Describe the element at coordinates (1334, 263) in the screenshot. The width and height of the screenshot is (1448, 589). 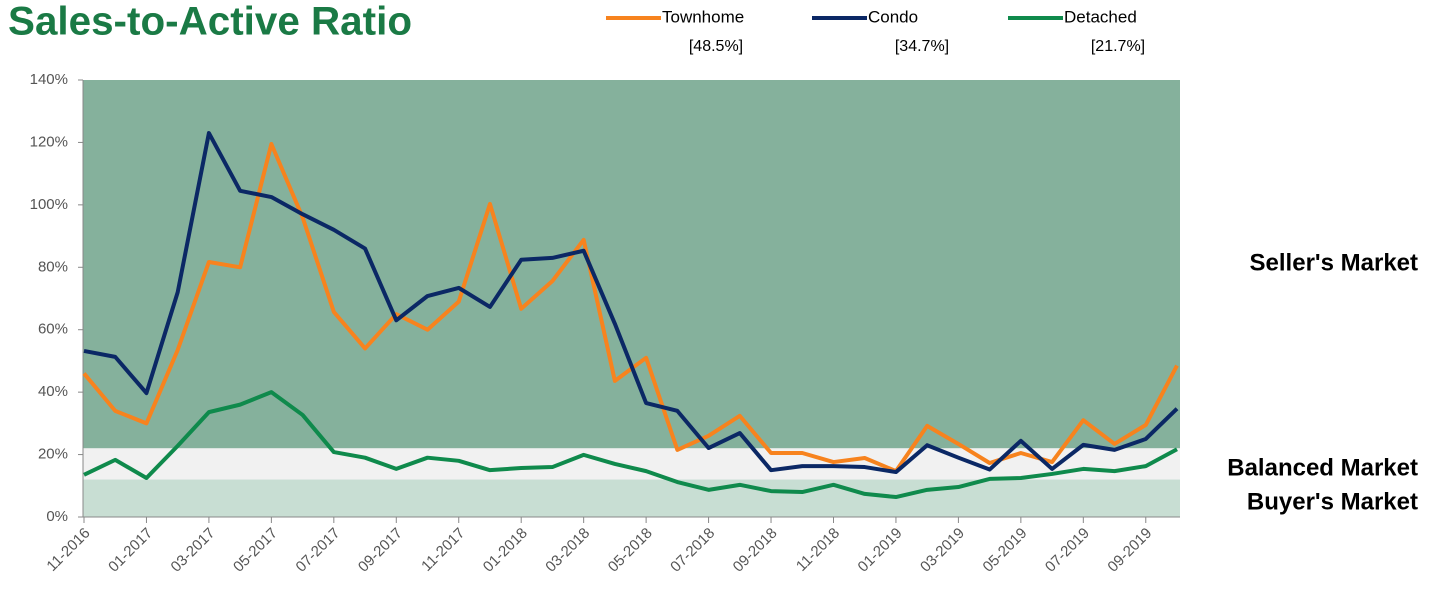
I see `region-label: Seller's Market` at that location.